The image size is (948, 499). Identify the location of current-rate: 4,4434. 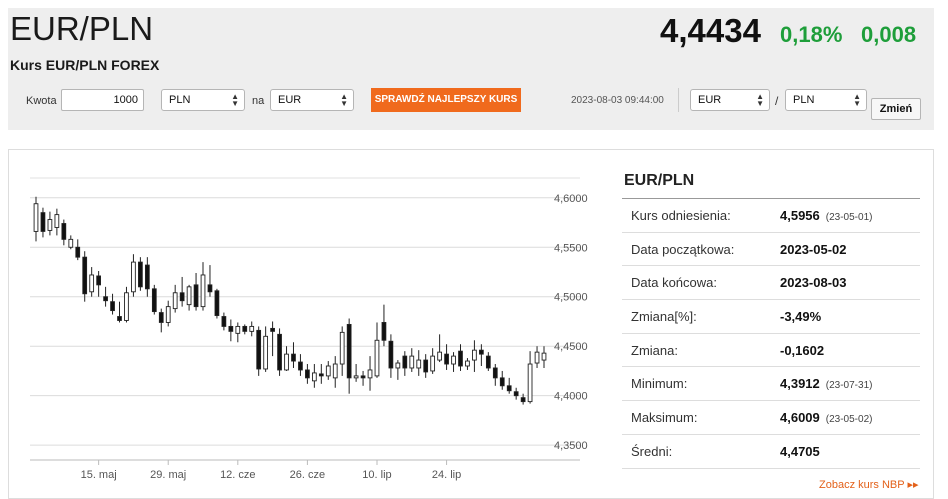
(710, 30).